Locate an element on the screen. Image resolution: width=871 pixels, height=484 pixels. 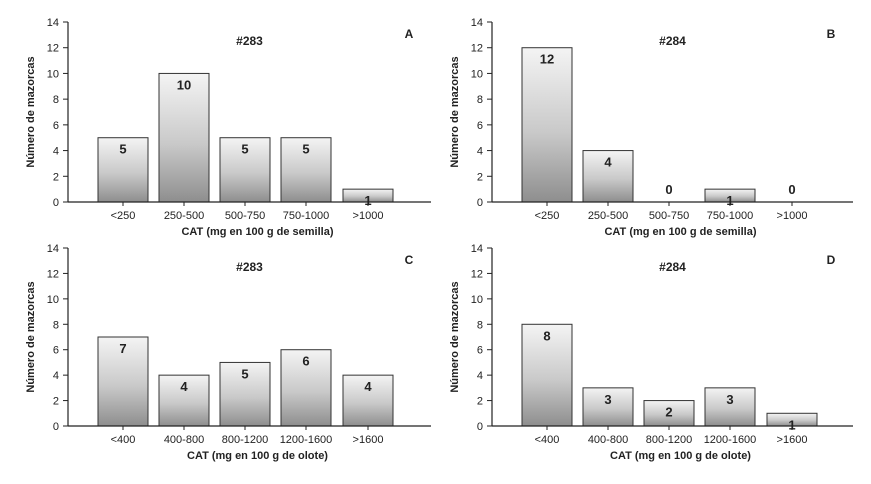
data-label: 2 is located at coordinates (668, 412).